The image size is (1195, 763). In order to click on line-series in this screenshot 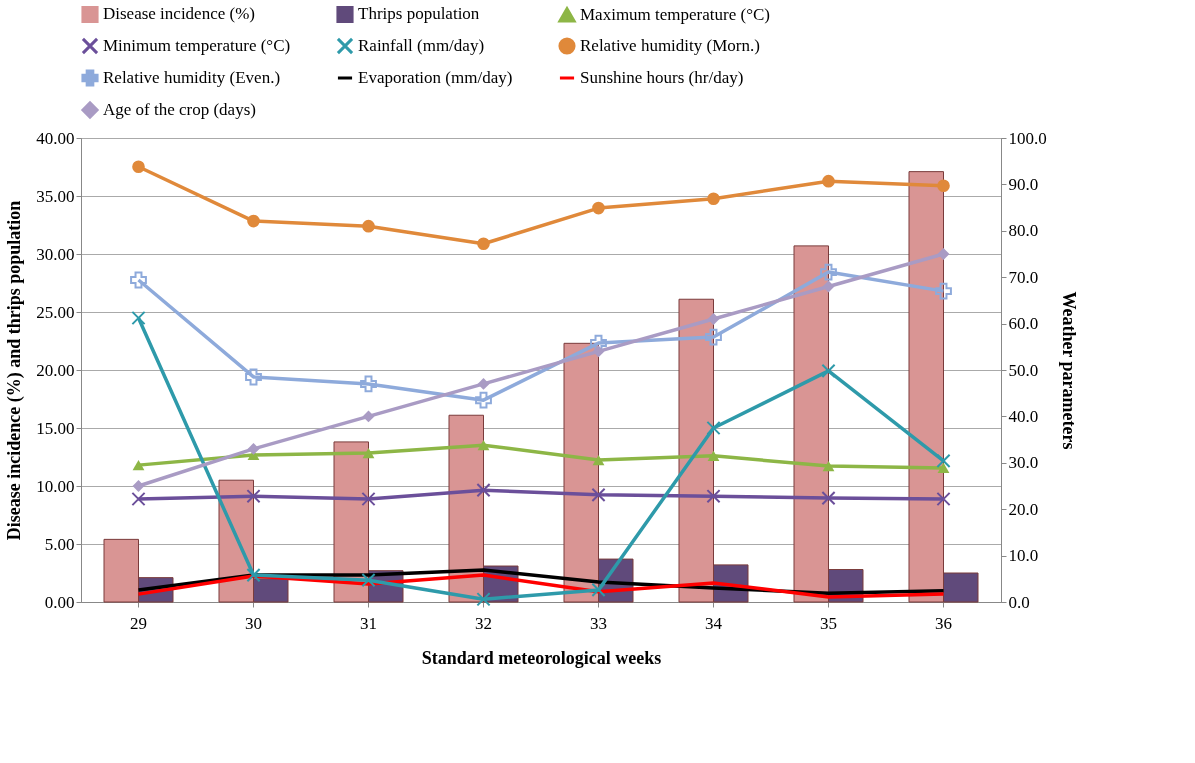, I will do `click(541, 586)`.